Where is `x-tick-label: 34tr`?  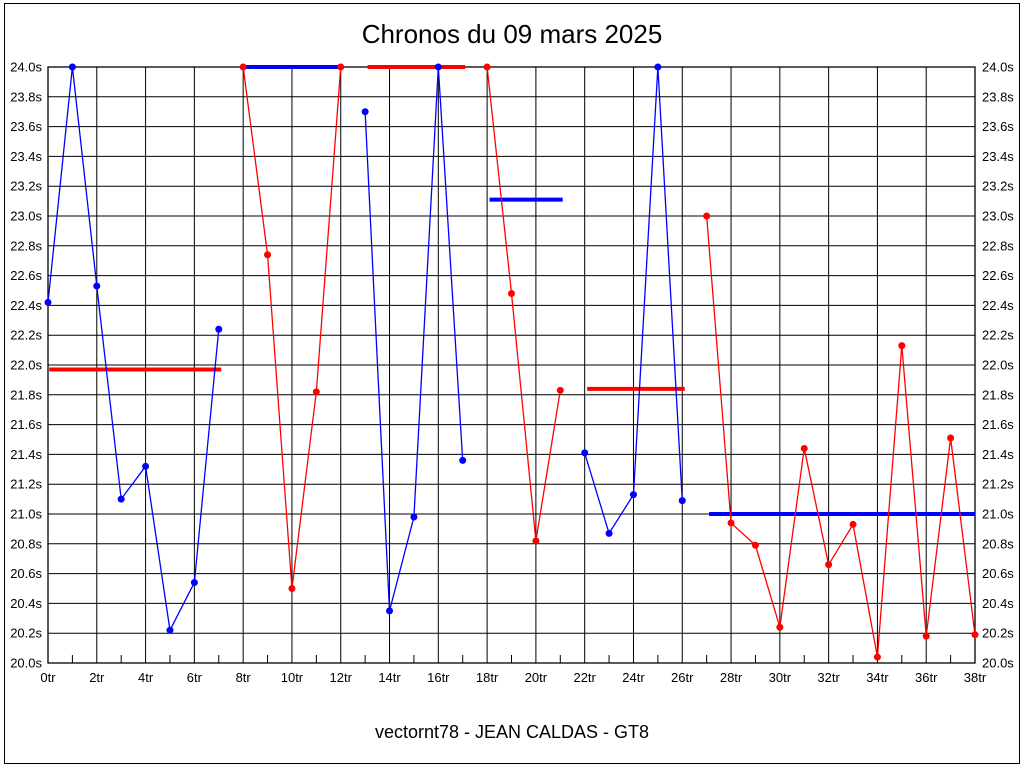
x-tick-label: 34tr is located at coordinates (877, 677).